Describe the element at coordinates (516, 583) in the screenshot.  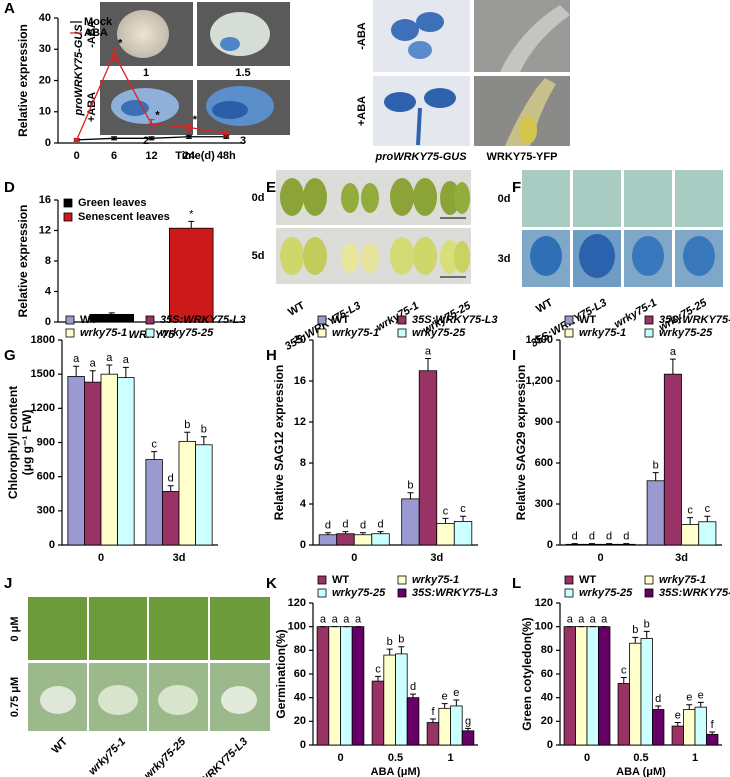
I see `panel-label: L` at that location.